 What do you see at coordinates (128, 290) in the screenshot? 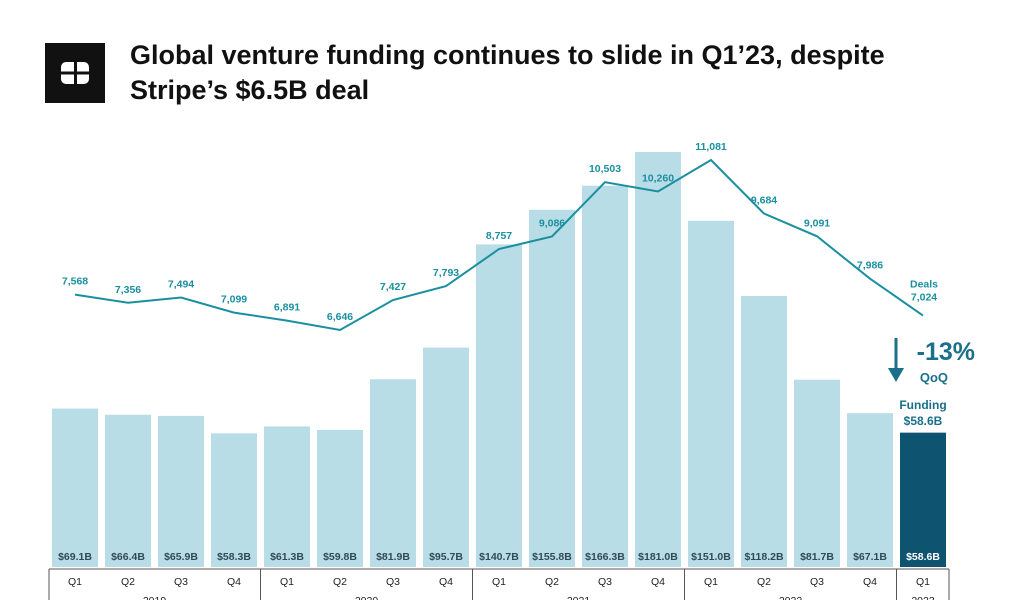
I see `deals-value-label: 7,356` at bounding box center [128, 290].